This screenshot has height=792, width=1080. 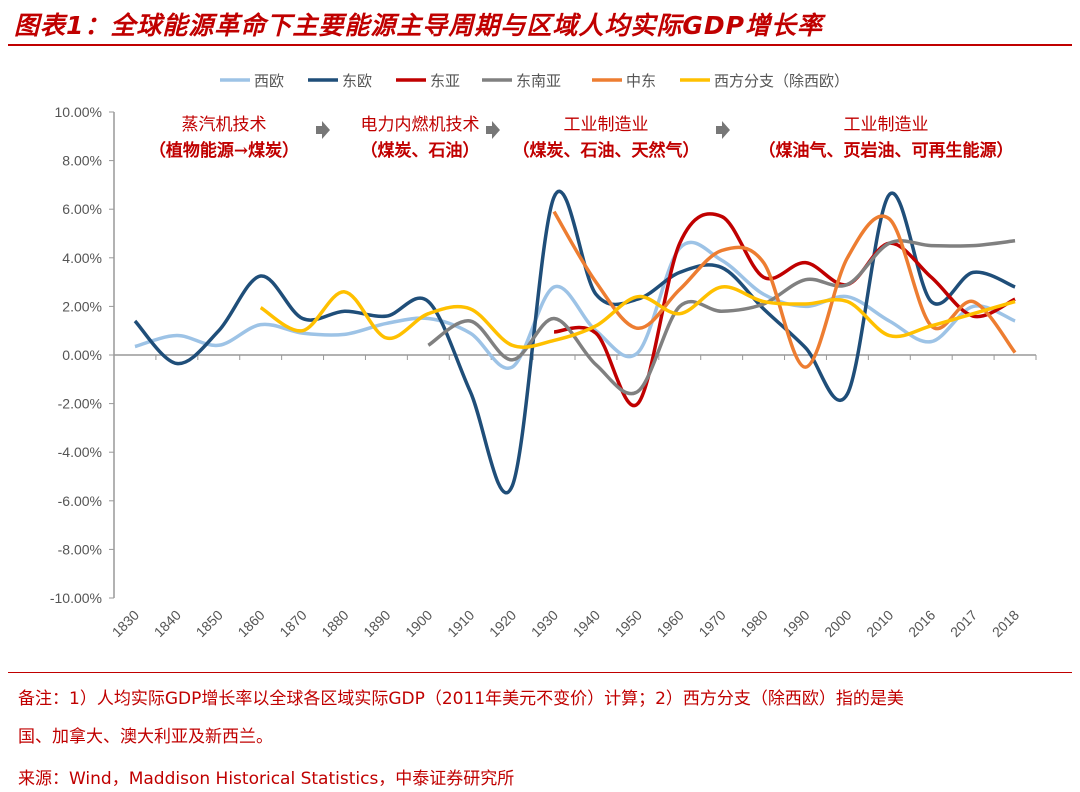 What do you see at coordinates (879, 623) in the screenshot?
I see `x-tick-label: 2010` at bounding box center [879, 623].